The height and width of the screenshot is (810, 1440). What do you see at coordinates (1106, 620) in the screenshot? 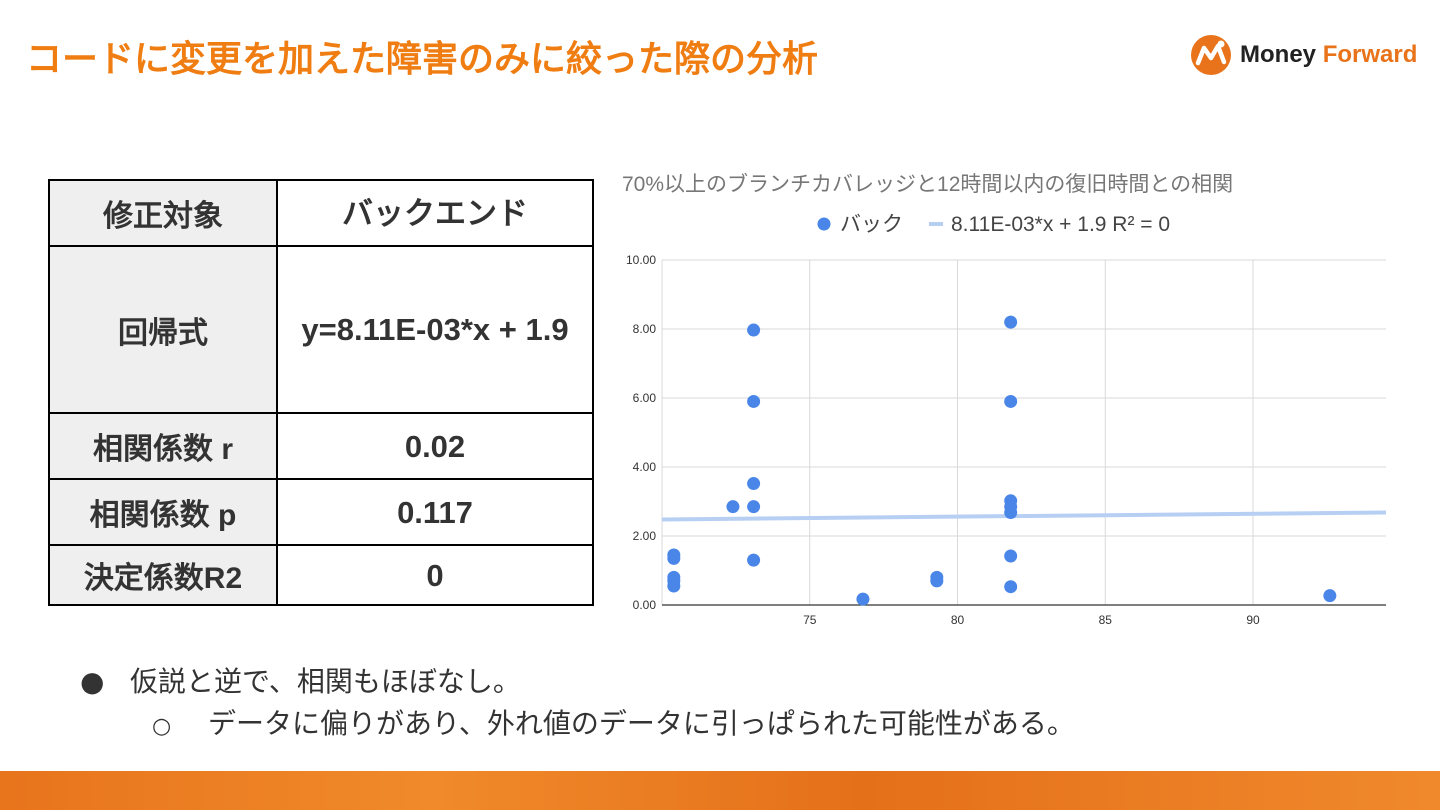
I see `x-tick-label: 85` at bounding box center [1106, 620].